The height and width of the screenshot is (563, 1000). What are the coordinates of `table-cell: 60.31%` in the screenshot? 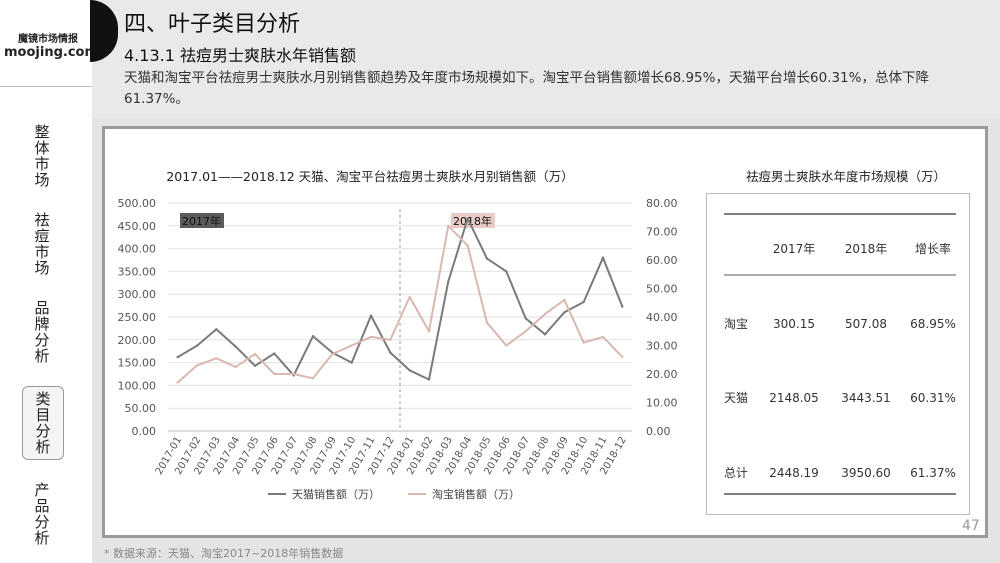 It's located at (933, 398).